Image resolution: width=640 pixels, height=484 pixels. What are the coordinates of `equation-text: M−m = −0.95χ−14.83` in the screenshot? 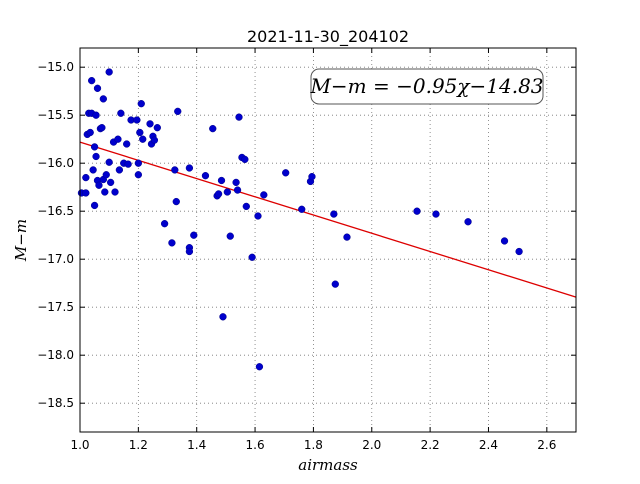 It's located at (426, 86).